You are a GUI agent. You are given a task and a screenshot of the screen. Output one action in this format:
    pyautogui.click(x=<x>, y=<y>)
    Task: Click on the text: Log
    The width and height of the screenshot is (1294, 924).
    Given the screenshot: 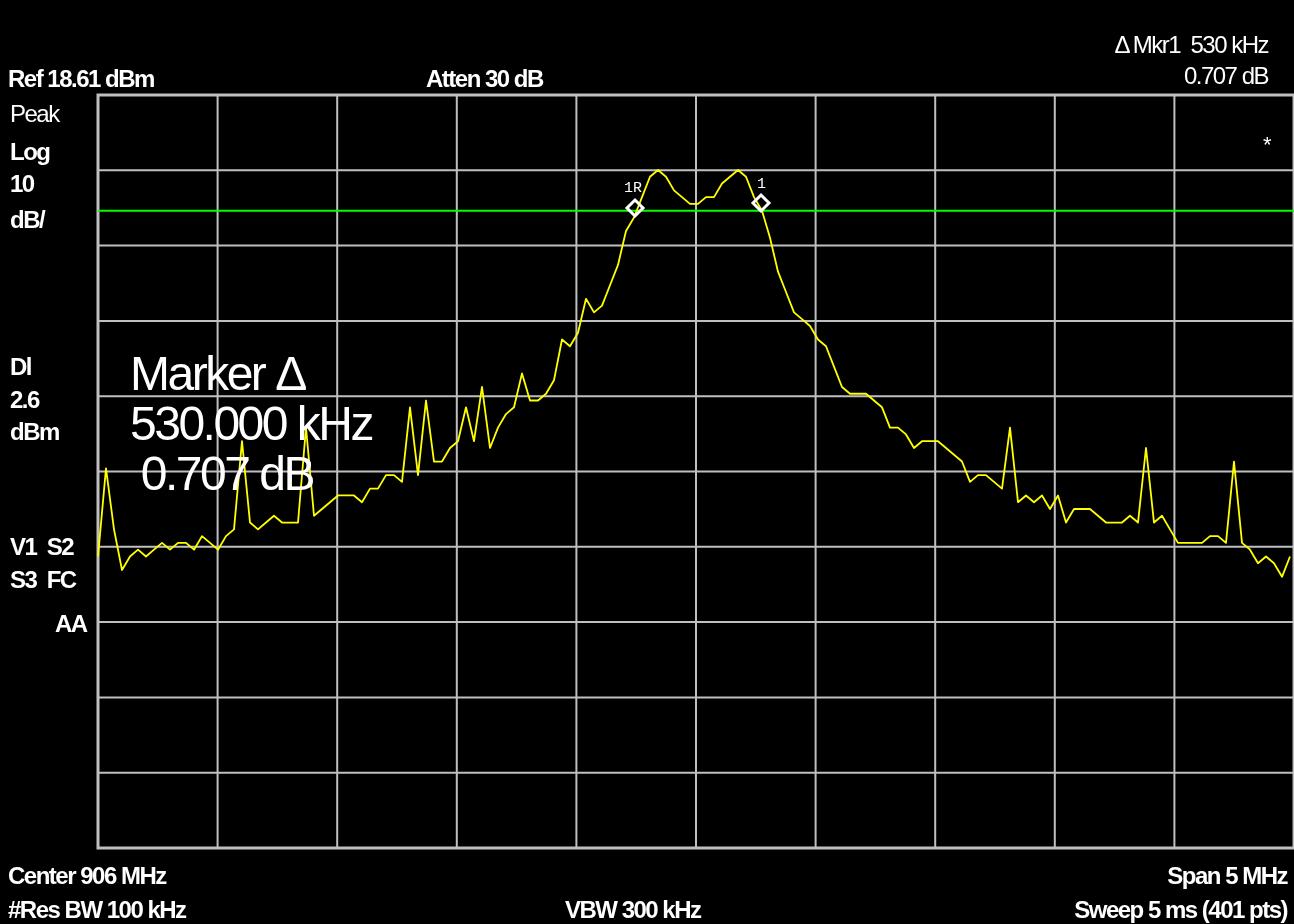 What is the action you would take?
    pyautogui.click(x=30, y=151)
    